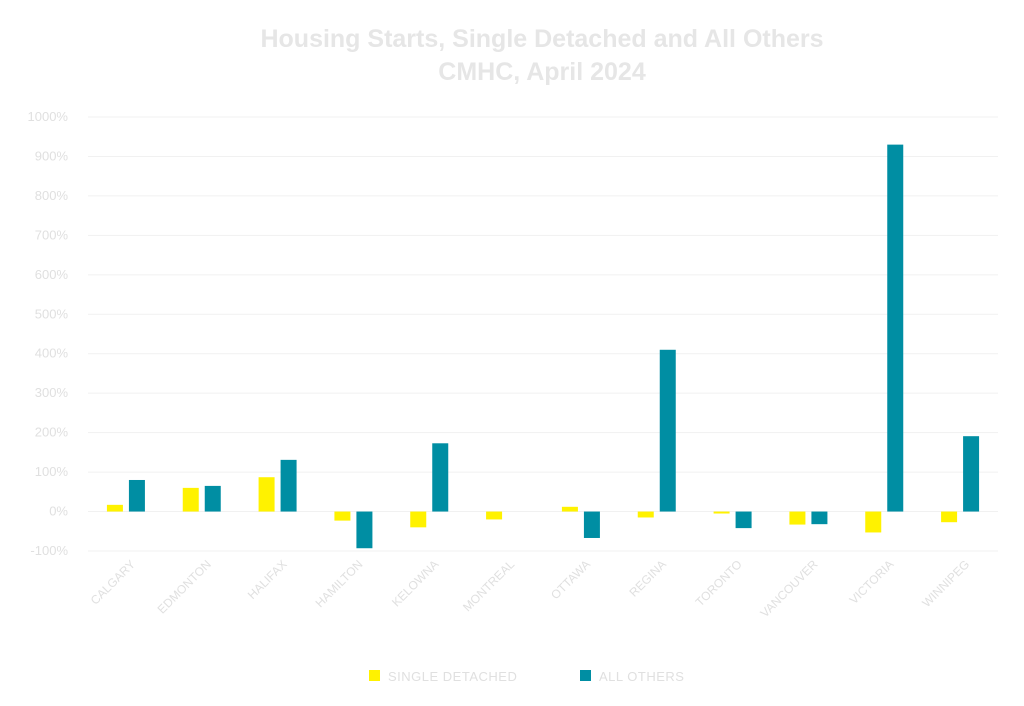  I want to click on x-tick-label-hamilton: HAMILTON, so click(339, 583).